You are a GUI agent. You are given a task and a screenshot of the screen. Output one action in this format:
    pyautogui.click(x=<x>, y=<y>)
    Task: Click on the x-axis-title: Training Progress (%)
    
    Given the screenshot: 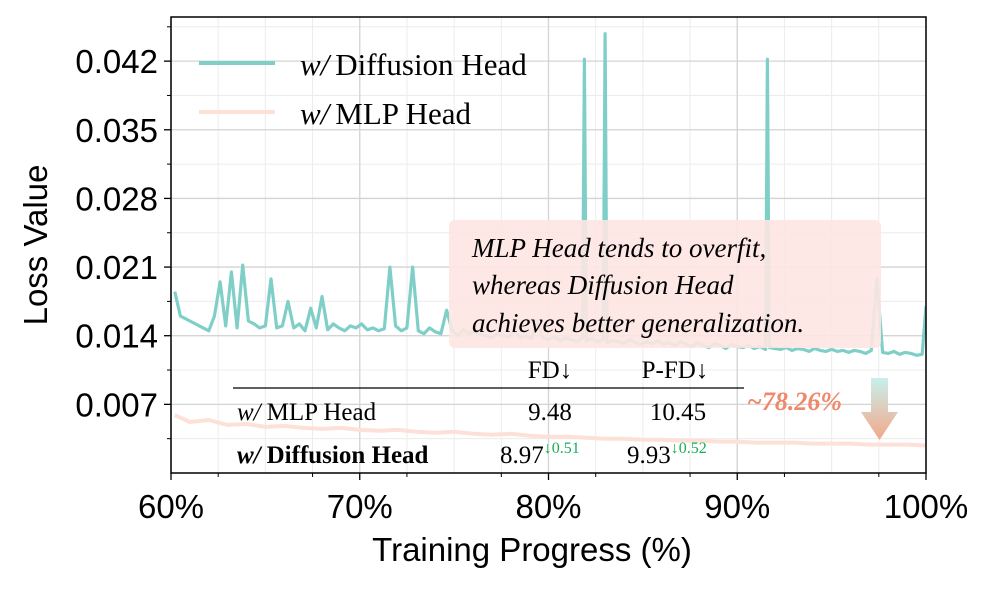 What is the action you would take?
    pyautogui.click(x=532, y=549)
    